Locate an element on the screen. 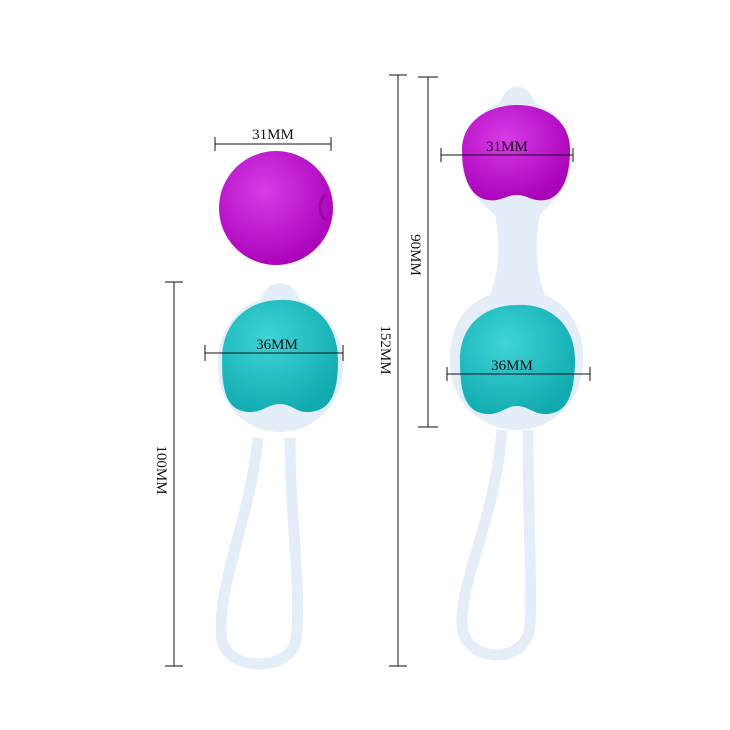  double-ball-set is located at coordinates (516, 374).